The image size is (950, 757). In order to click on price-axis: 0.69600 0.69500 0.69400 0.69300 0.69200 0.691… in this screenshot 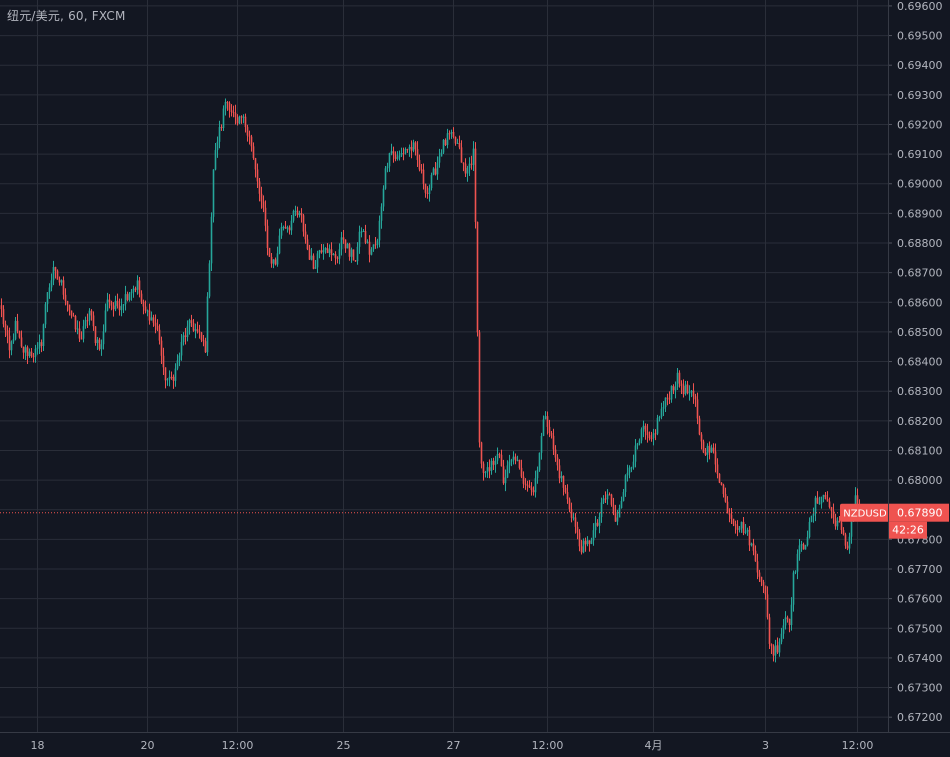, I will do `click(918, 366)`.